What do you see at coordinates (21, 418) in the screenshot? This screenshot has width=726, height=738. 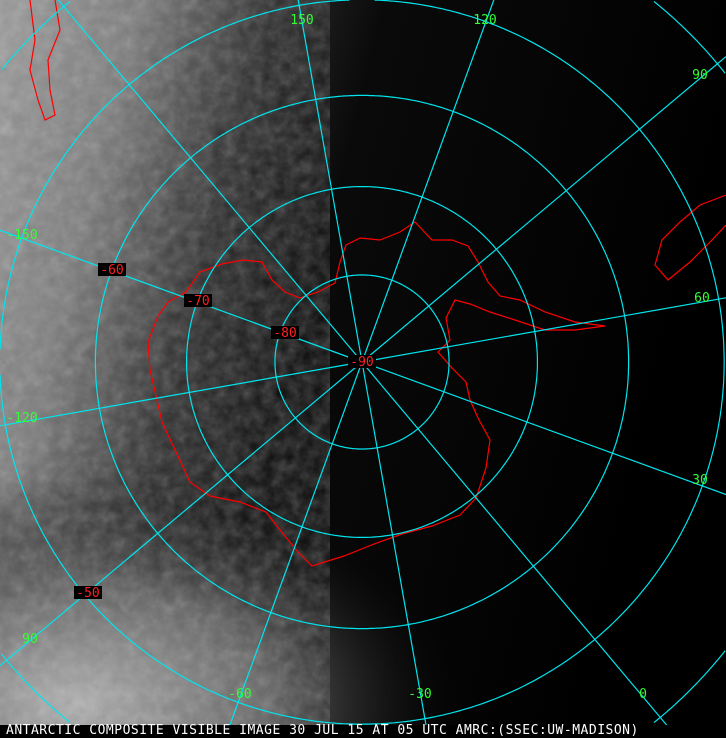 I see `longitude-label: -120` at bounding box center [21, 418].